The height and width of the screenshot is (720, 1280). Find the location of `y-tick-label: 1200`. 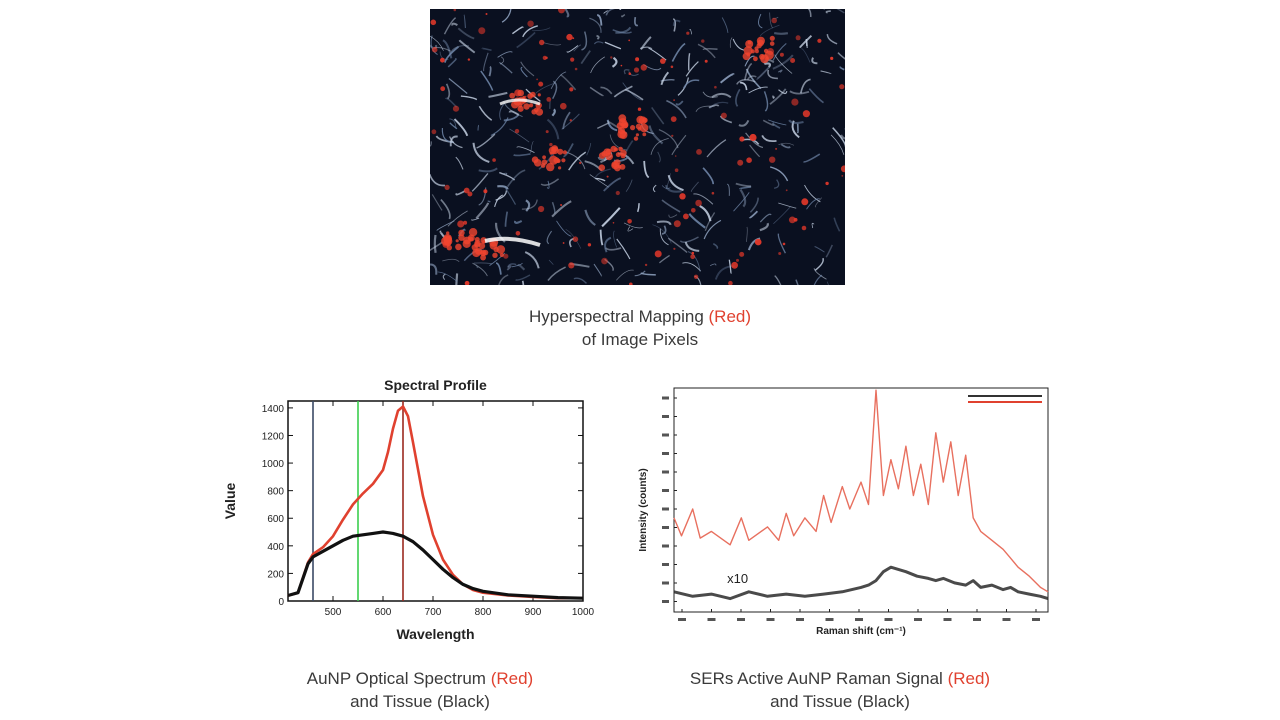

y-tick-label: 1200 is located at coordinates (273, 436).